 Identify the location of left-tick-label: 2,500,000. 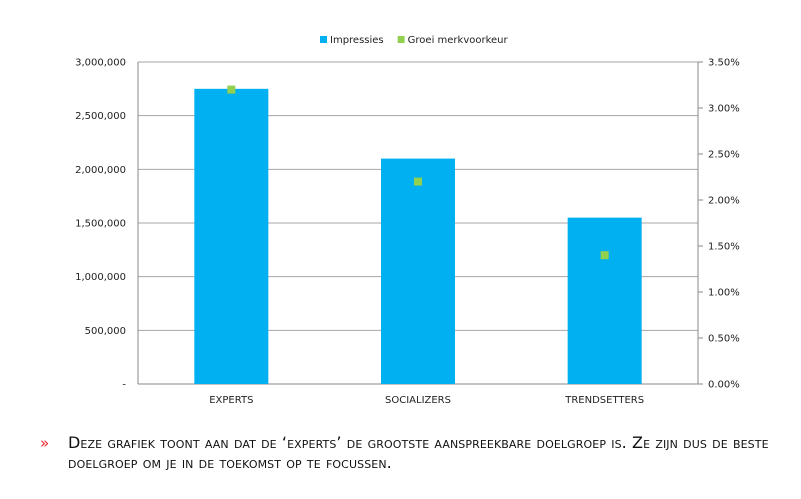
(100, 116).